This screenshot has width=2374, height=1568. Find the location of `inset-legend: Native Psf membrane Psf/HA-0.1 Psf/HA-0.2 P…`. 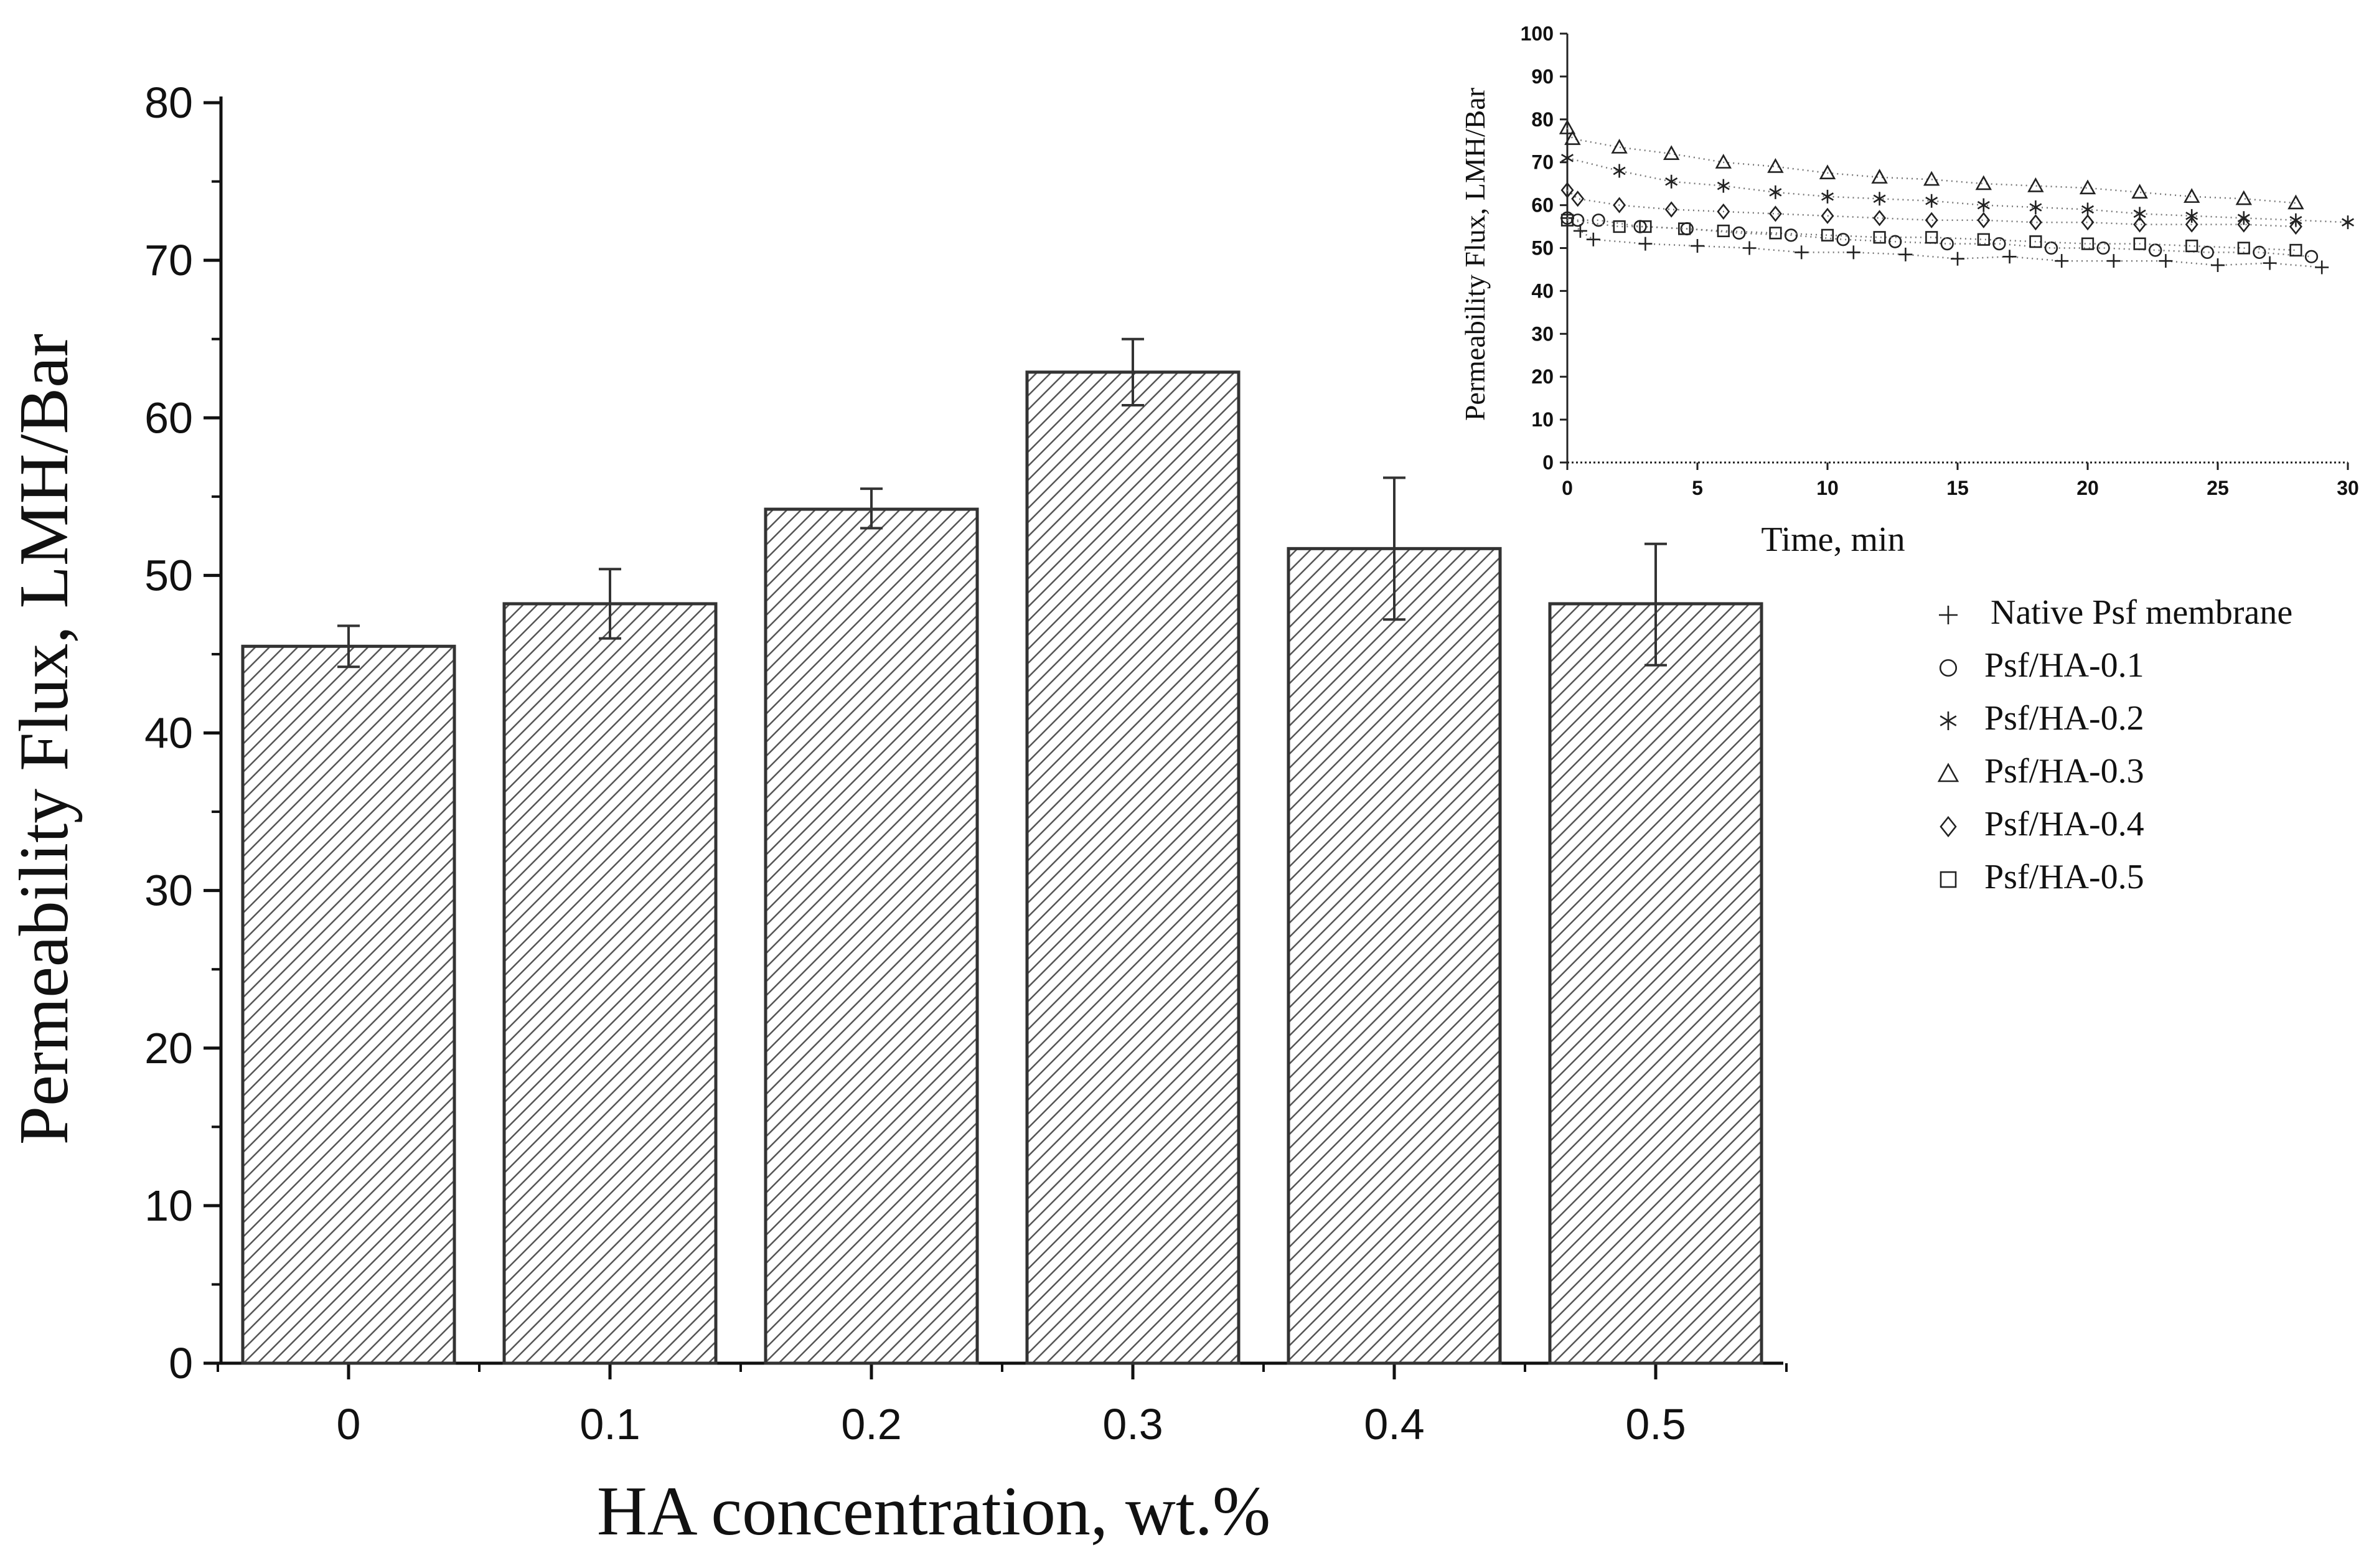

inset-legend: Native Psf membrane Psf/HA-0.1 Psf/HA-0.2 P… is located at coordinates (2114, 744).